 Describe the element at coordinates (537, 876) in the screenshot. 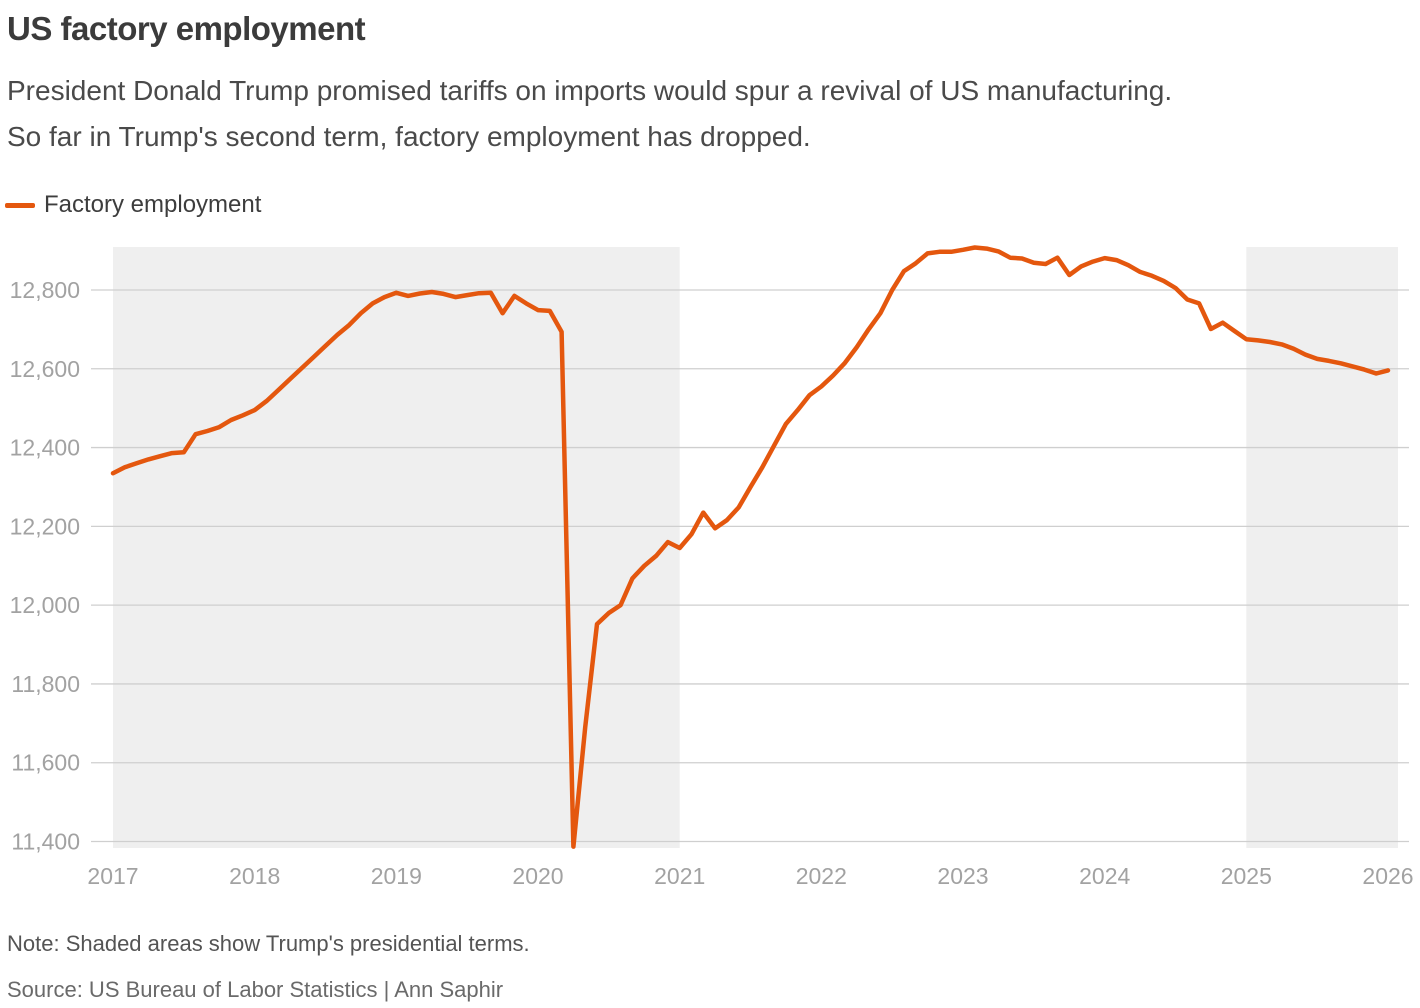

I see `x-axis-tick-label: 2020` at that location.